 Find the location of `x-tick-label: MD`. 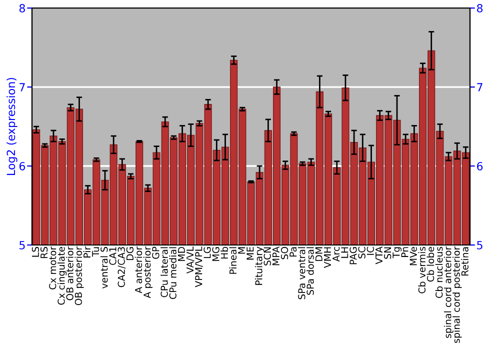

x-tick-label: MD is located at coordinates (181, 253).